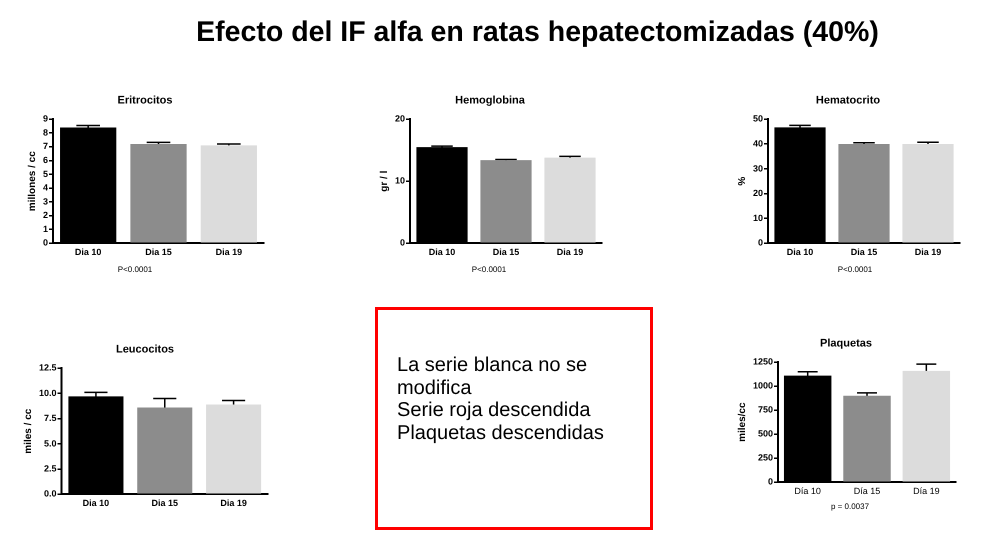  Describe the element at coordinates (50, 468) in the screenshot. I see `y-tick-label: 2.5` at that location.